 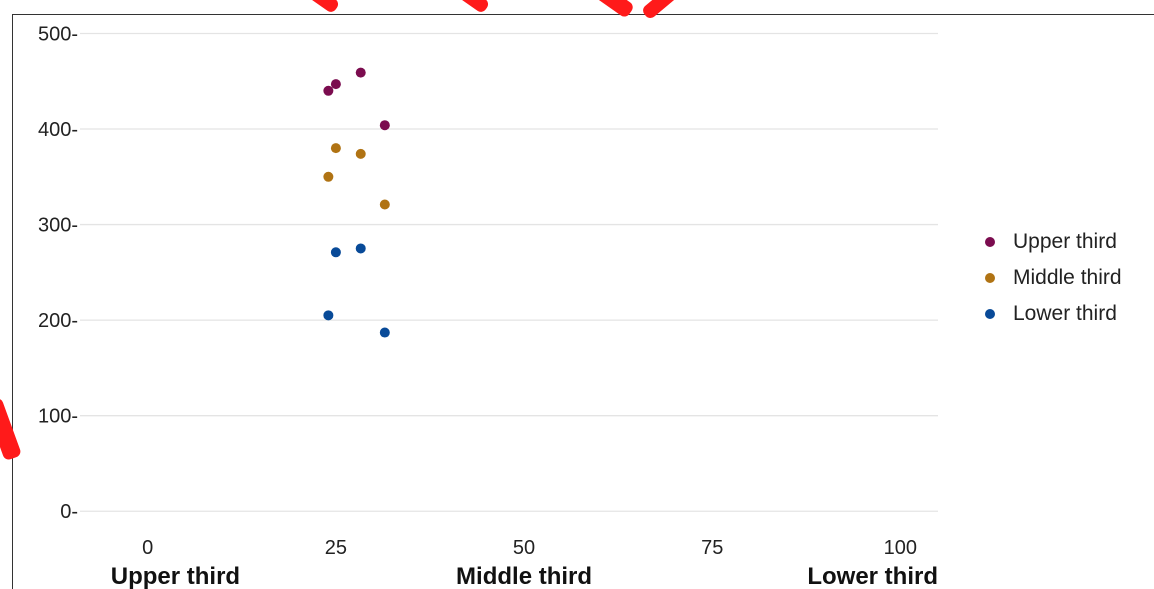 What do you see at coordinates (58, 34) in the screenshot?
I see `y-tick-label-500: 500-` at bounding box center [58, 34].